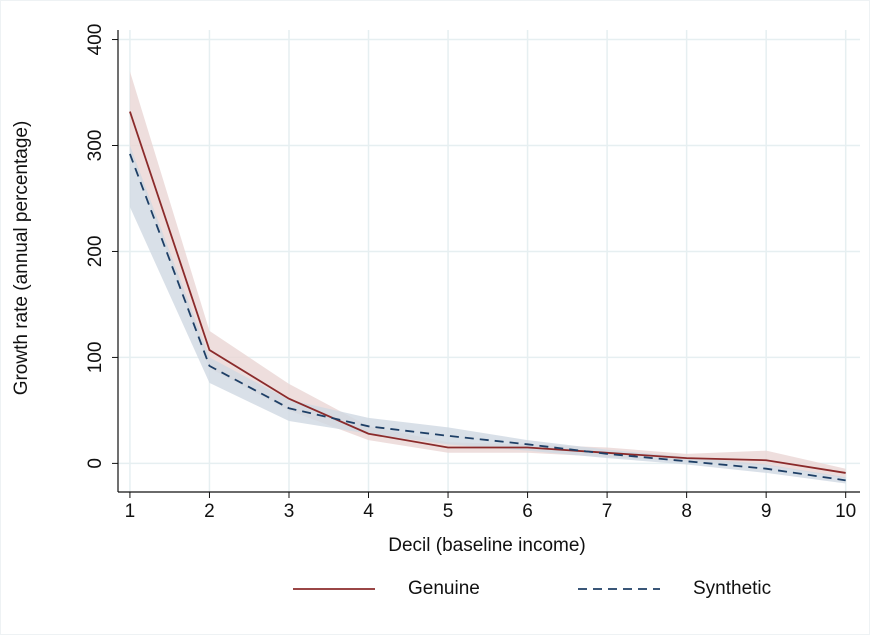 This screenshot has height=635, width=870. I want to click on x-tick-label: 9, so click(766, 511).